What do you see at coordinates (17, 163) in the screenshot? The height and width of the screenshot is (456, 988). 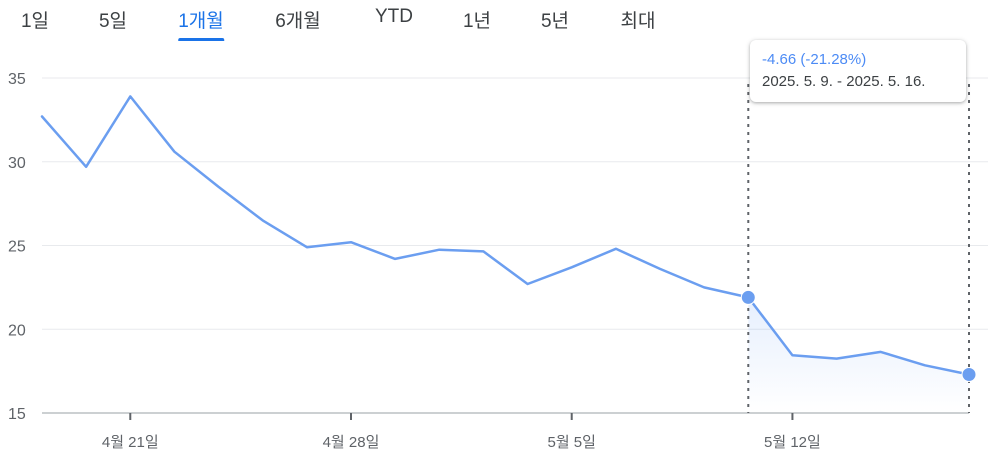 I see `y-tick-label: 30` at bounding box center [17, 163].